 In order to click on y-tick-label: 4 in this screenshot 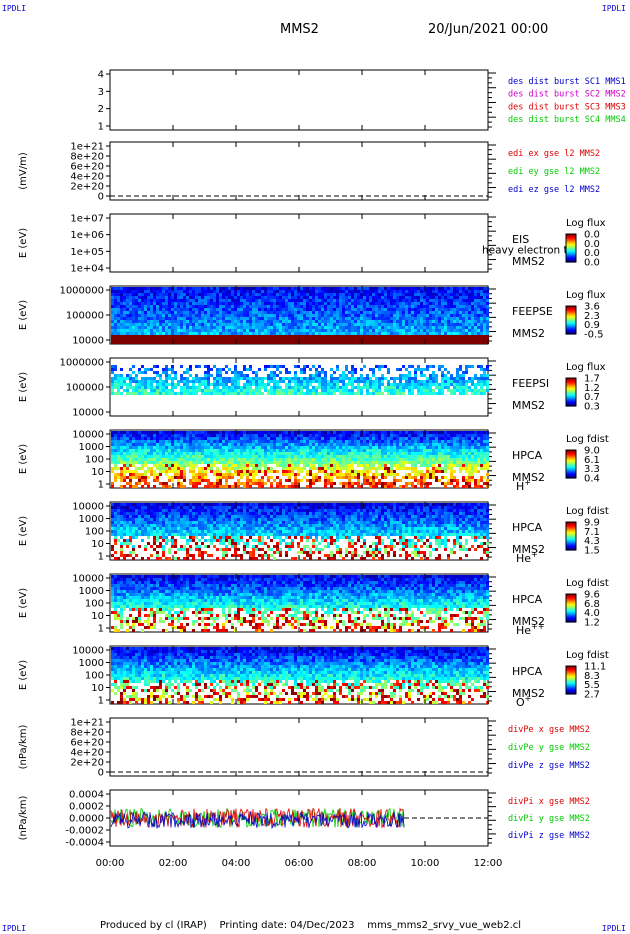, I will do `click(101, 75)`.